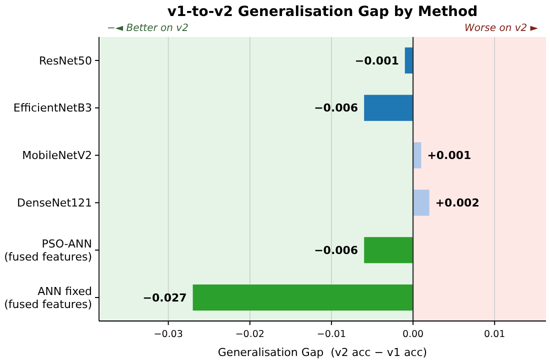 The height and width of the screenshot is (361, 550). Describe the element at coordinates (52, 108) in the screenshot. I see `y-tick-label: EfficientNetB3` at that location.